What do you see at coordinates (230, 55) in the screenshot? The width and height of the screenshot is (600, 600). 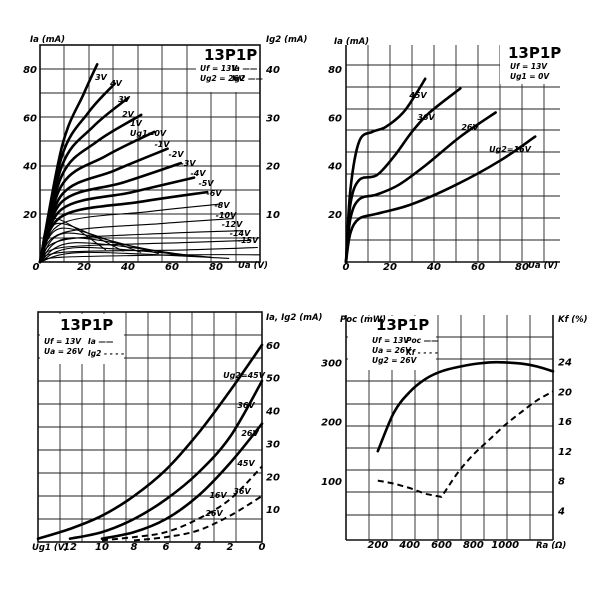 I see `panel-top-left-title: 13P1P` at bounding box center [230, 55].